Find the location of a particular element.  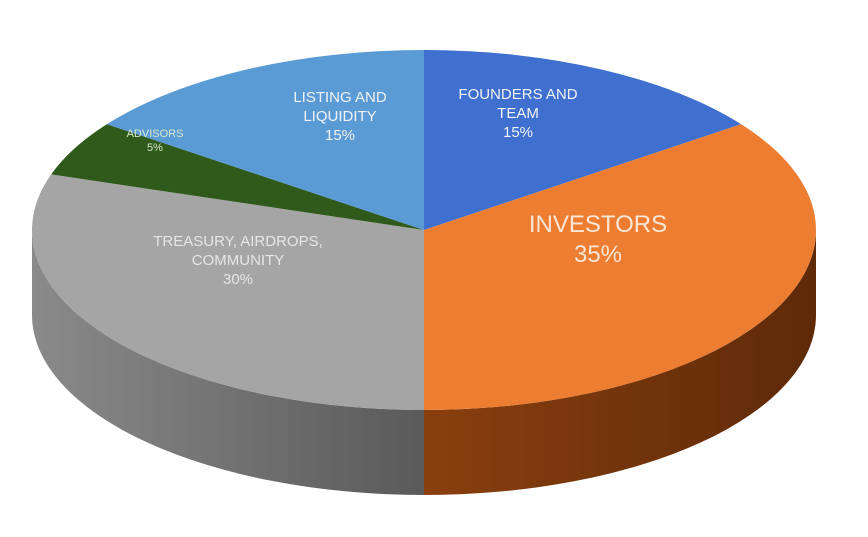

label-treasury-line2: COMMUNITY is located at coordinates (238, 260).